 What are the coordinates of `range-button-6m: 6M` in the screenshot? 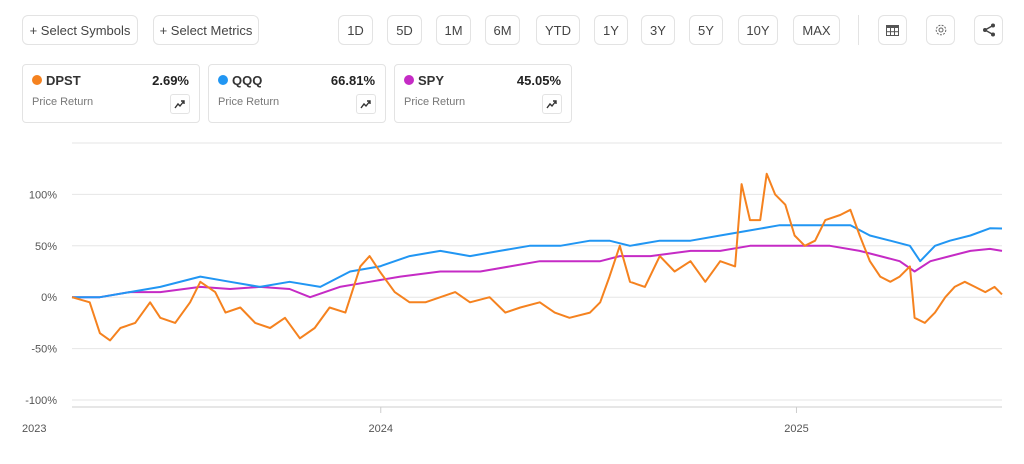 It's located at (502, 30).